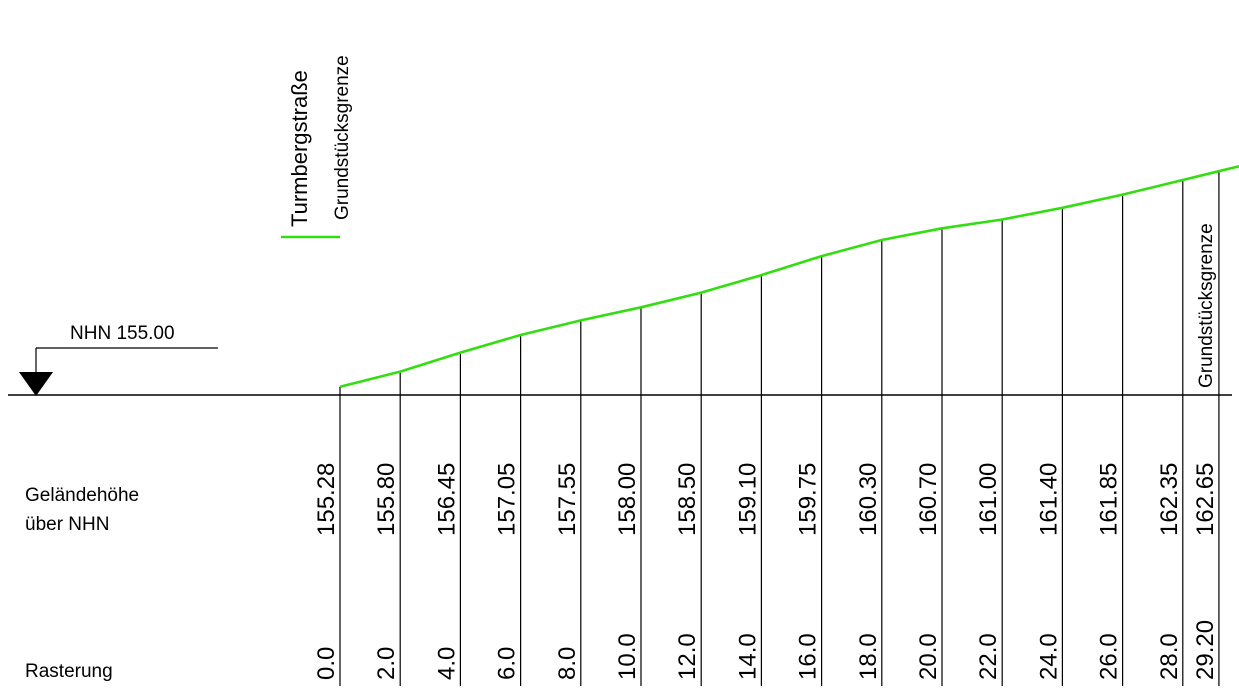 The height and width of the screenshot is (691, 1239). Describe the element at coordinates (326, 499) in the screenshot. I see `height-value-label: 155.28` at that location.